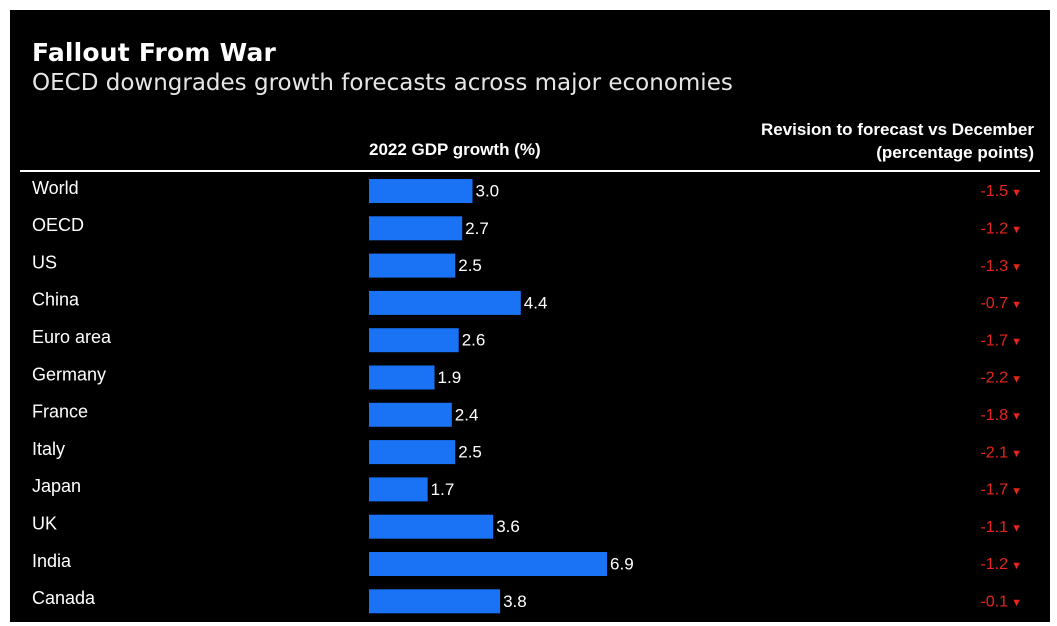  Describe the element at coordinates (44, 262) in the screenshot. I see `country-label: US` at that location.